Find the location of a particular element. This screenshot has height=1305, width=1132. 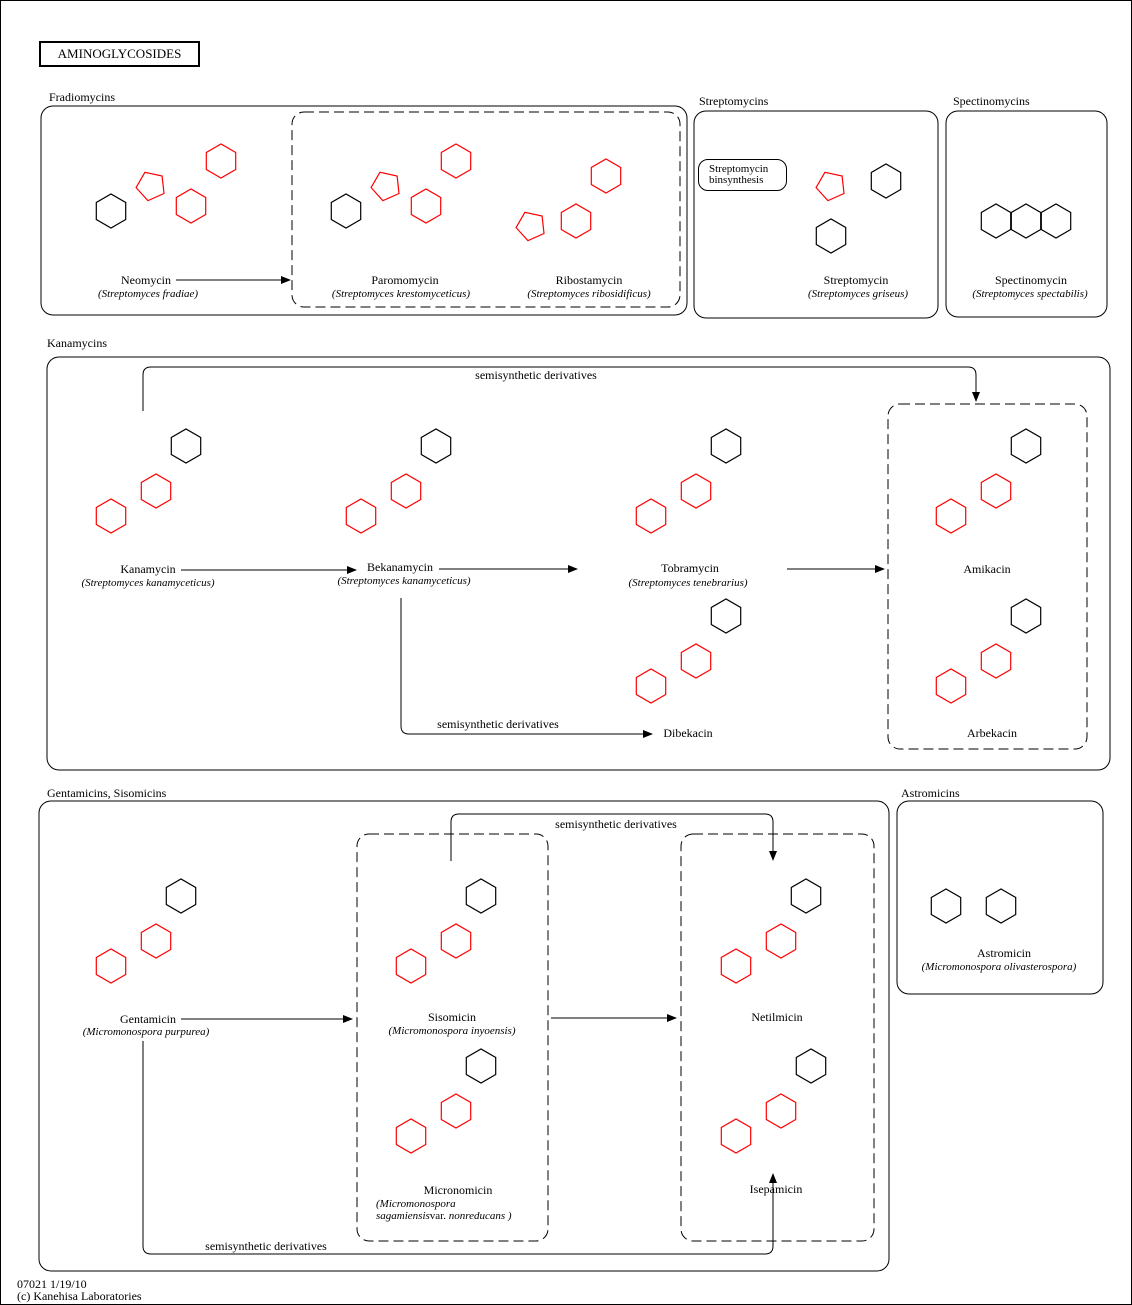

map-title: AMINOGLYCOSIDES is located at coordinates (119, 54).